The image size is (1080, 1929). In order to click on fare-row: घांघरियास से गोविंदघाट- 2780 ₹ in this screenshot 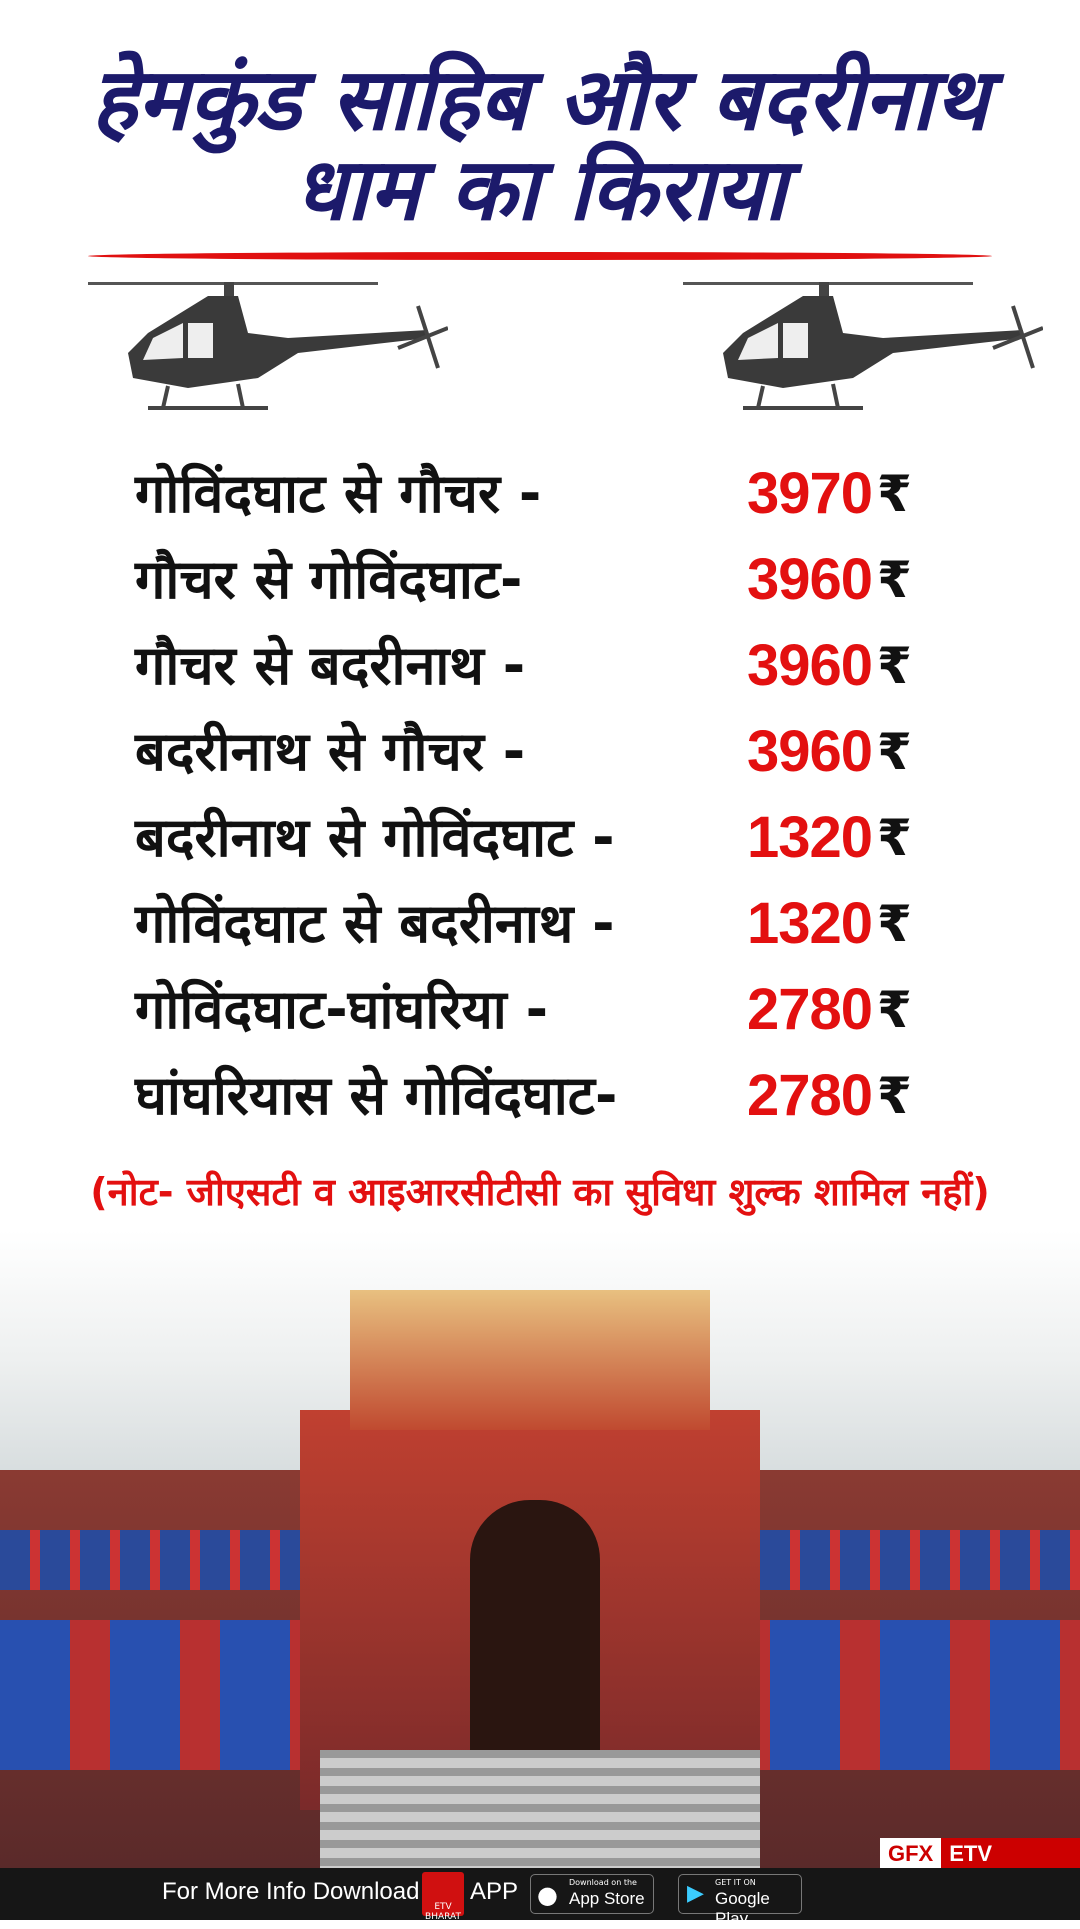, I will do `click(535, 1096)`.